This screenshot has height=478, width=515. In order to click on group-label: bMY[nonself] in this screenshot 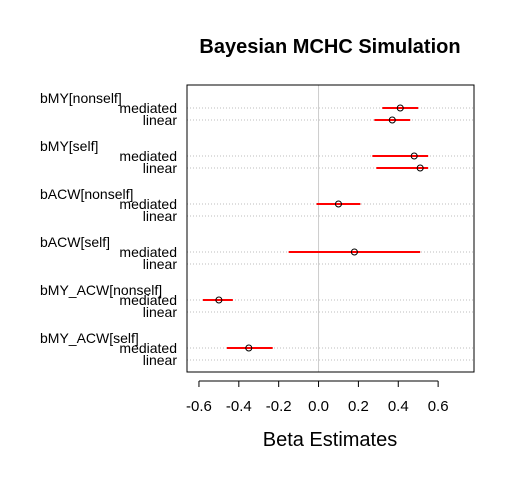, I will do `click(81, 98)`.